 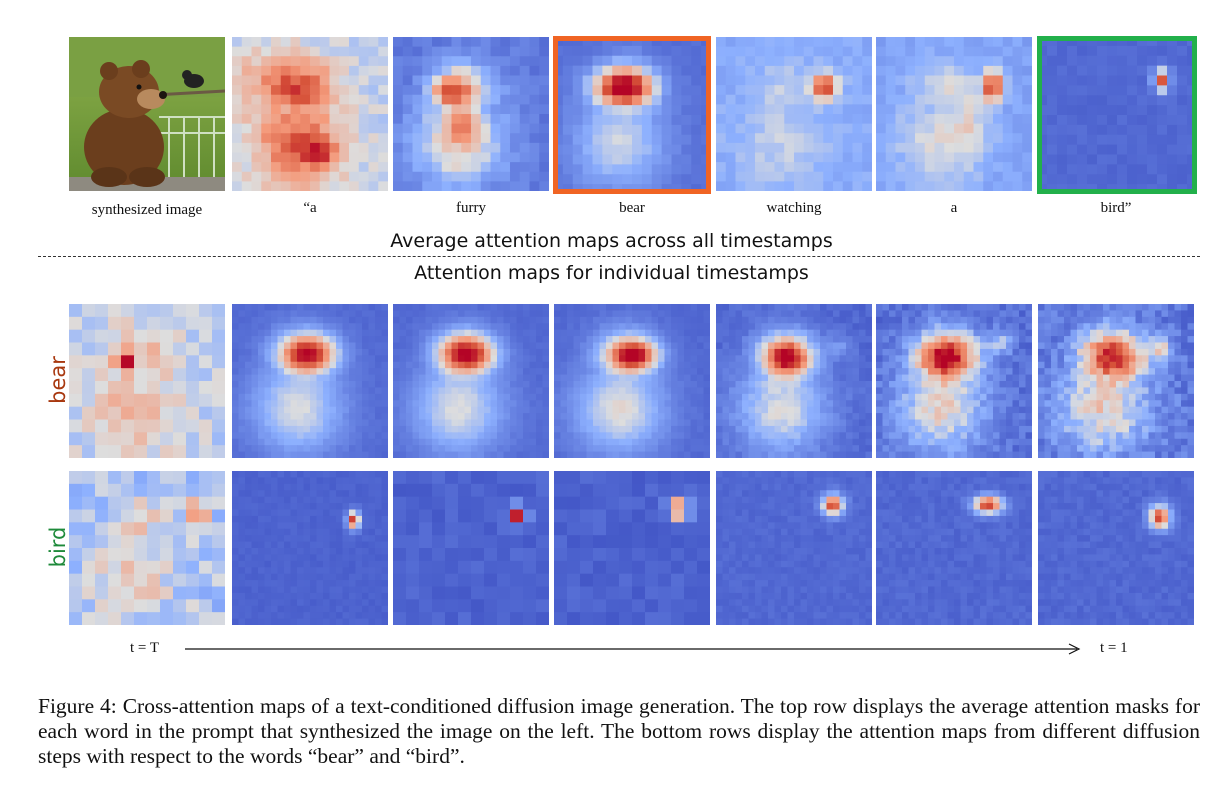 I want to click on avg-map-a, so click(x=310, y=114).